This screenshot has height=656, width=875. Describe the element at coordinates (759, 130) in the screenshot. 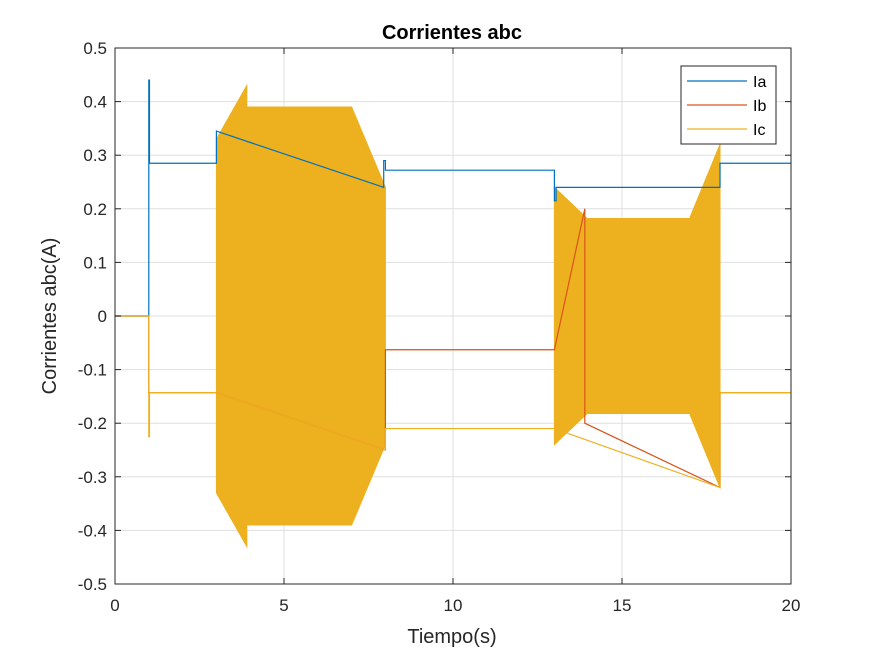

I see `legend-label-ic: Ic` at that location.